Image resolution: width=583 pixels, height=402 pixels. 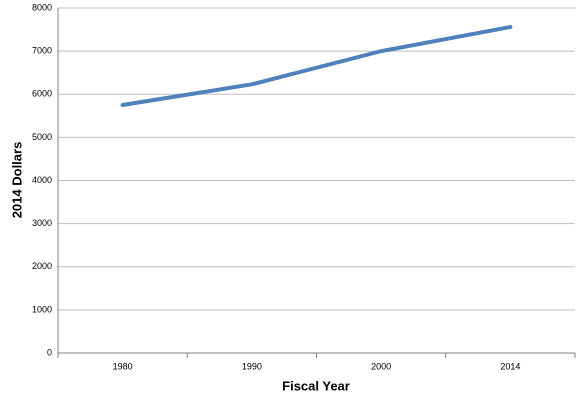 I want to click on y-tick-label: 8000, so click(x=42, y=7).